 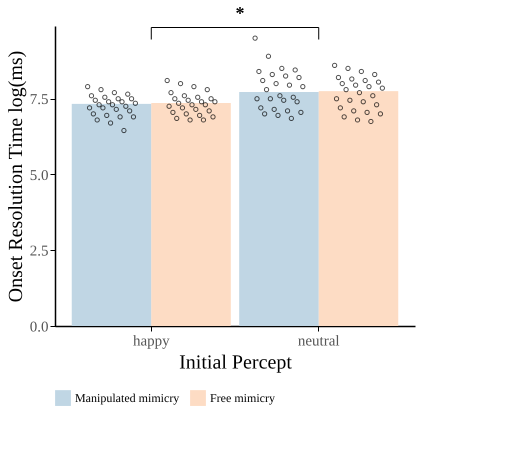 I want to click on x-tick-label: neutral, so click(x=319, y=342).